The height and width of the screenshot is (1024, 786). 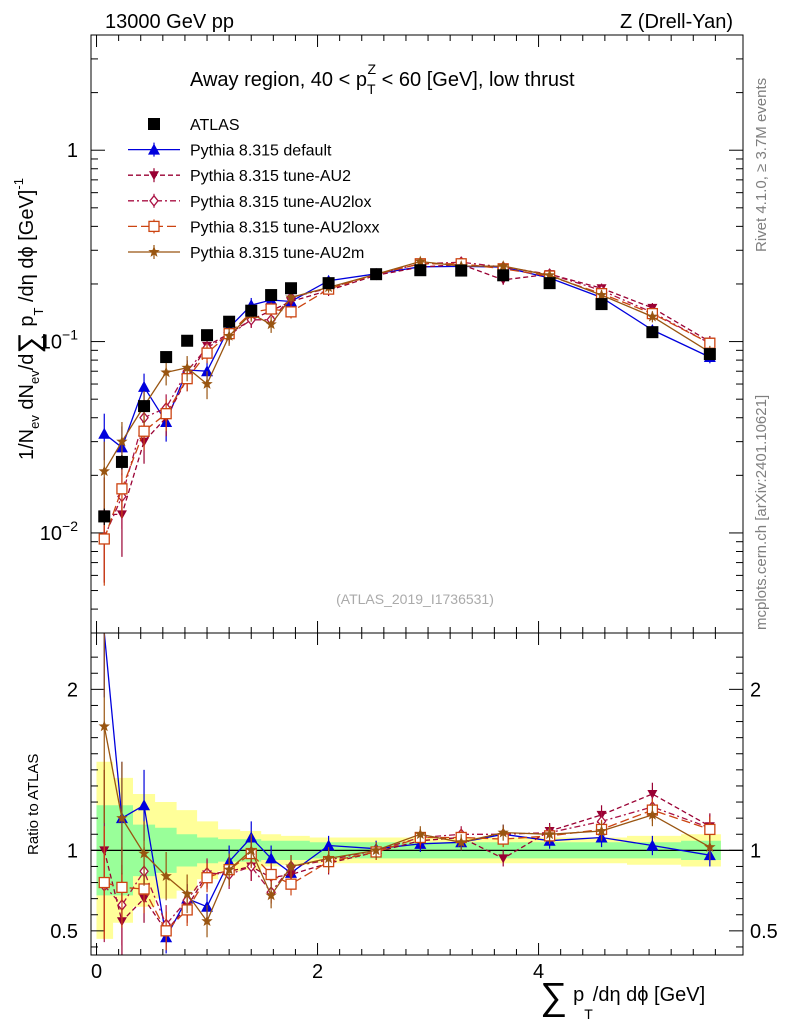 I want to click on legend-marker-default, so click(x=154, y=149).